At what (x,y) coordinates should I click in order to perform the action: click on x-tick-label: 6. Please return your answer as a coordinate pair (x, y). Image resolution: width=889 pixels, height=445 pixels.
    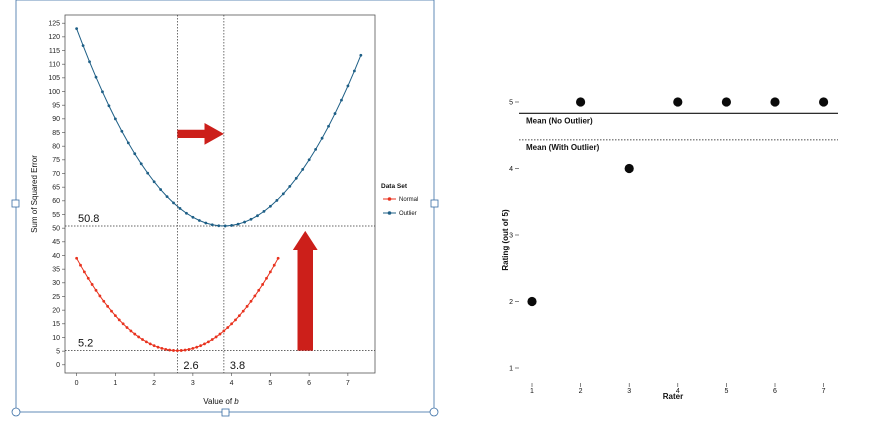
    Looking at the image, I should click on (309, 383).